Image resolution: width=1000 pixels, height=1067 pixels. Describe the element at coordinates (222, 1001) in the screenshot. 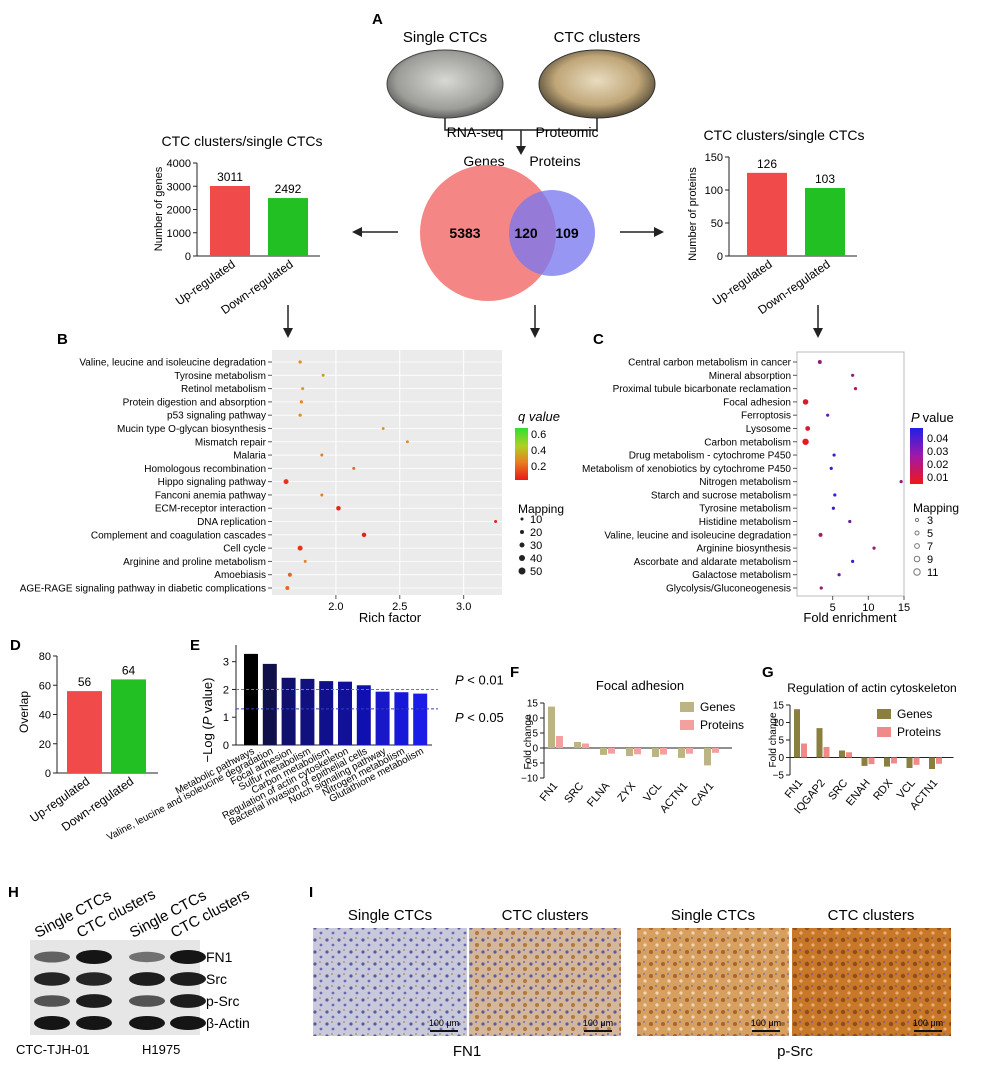

I see `western-row-label: p-Src` at that location.